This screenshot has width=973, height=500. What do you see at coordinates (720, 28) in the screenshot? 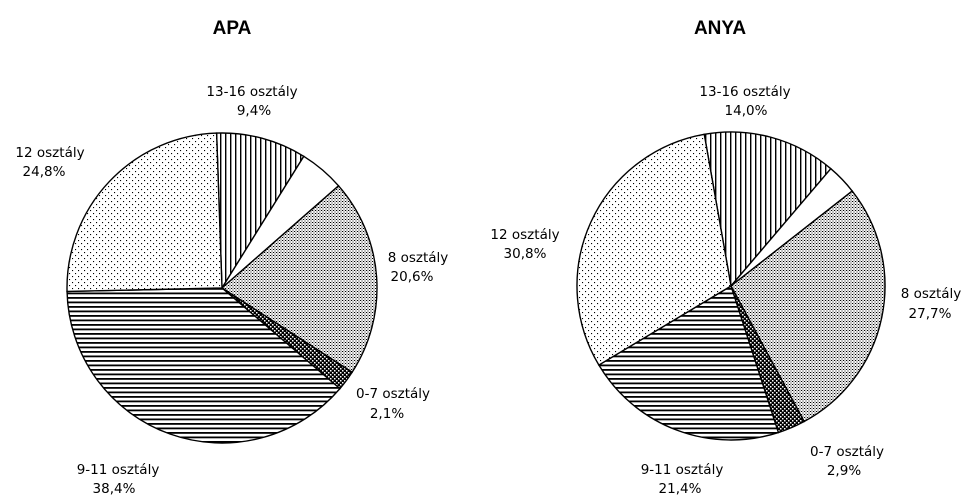
I see `chart-title: ANYA` at bounding box center [720, 28].